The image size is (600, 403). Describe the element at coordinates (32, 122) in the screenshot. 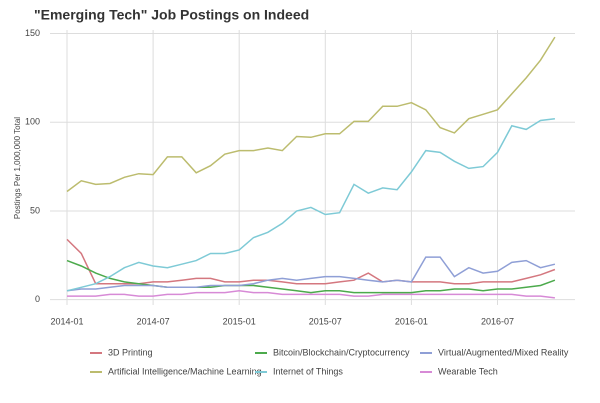

I see `y-tick-label: 100` at that location.